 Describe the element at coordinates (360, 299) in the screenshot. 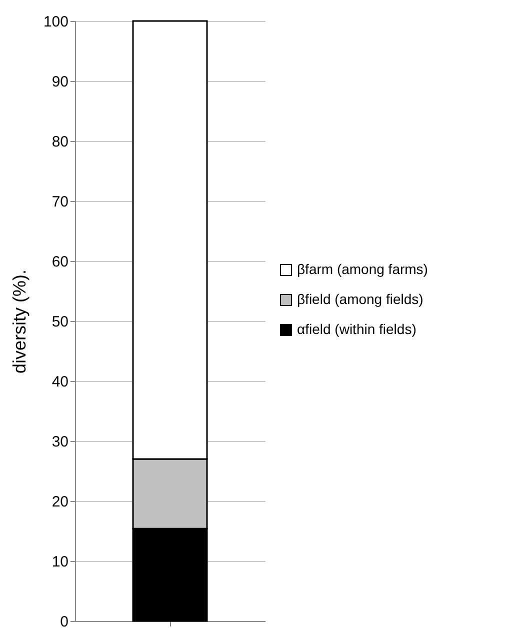

I see `legend-label: βfield (among fields)` at that location.